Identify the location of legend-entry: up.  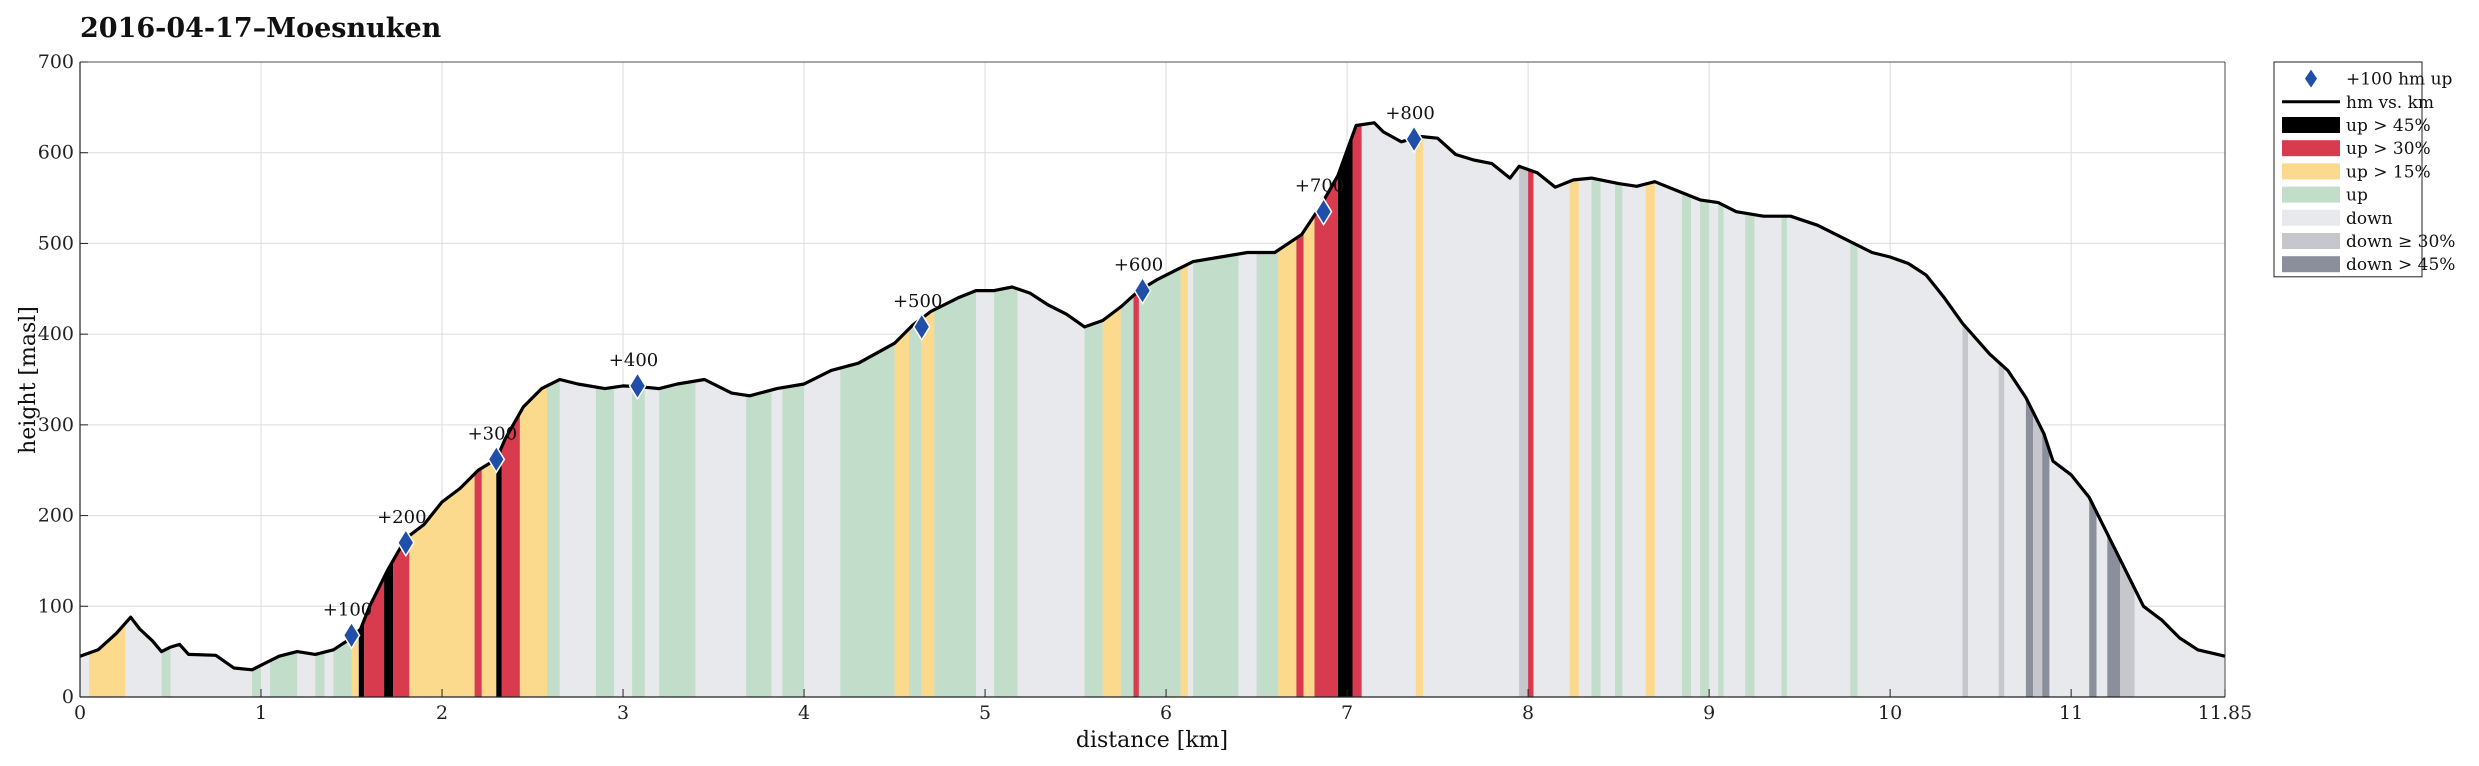
(2357, 196).